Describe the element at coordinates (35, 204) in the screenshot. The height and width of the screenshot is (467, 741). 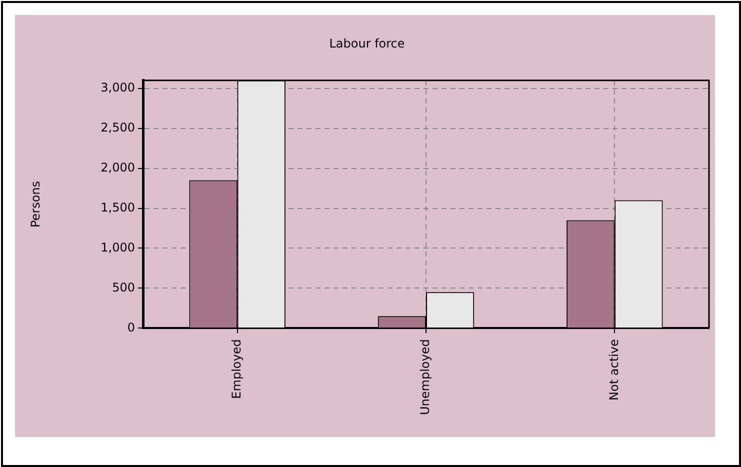
I see `y-axis-title: Persons` at that location.